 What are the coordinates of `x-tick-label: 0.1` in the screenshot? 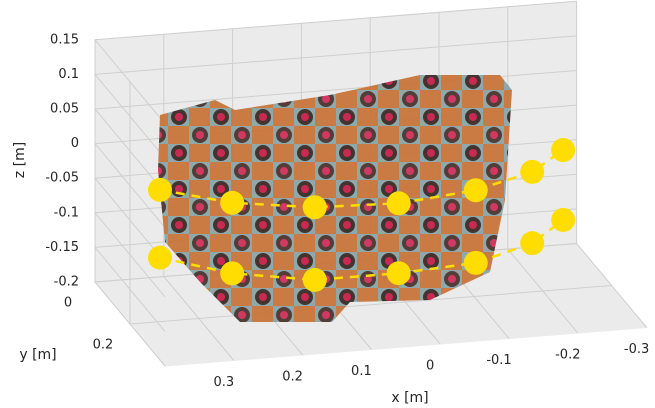 It's located at (361, 371).